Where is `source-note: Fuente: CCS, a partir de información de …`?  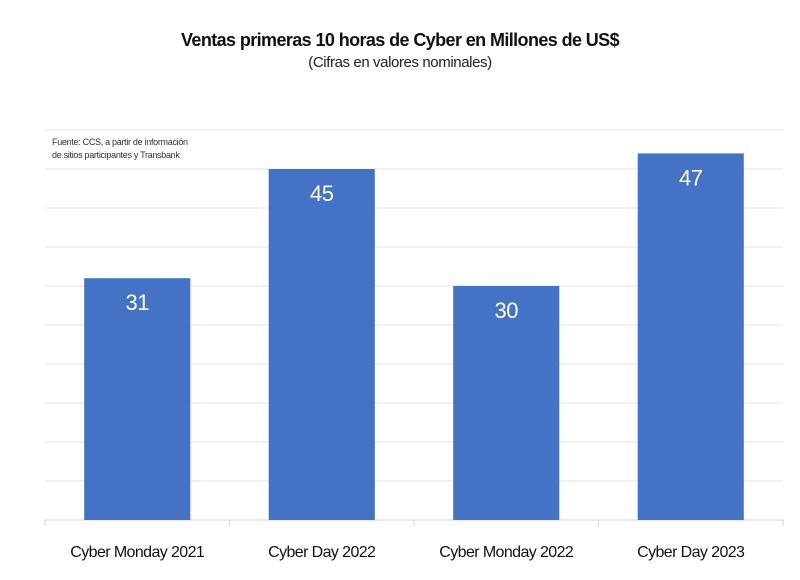 source-note: Fuente: CCS, a partir de información de … is located at coordinates (120, 149).